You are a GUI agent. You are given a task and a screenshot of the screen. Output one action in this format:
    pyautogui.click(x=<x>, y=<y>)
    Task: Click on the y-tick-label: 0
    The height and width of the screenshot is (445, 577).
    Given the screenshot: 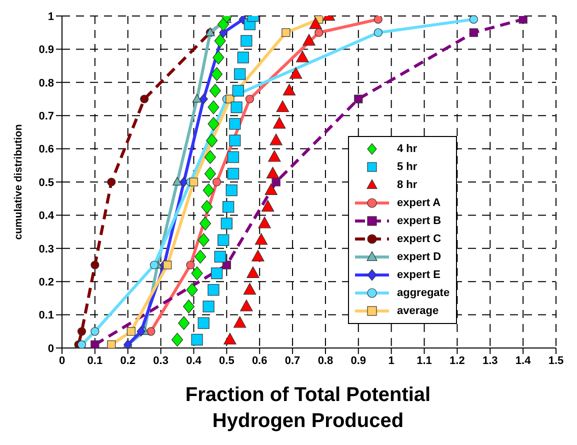 What is the action you would take?
    pyautogui.click(x=51, y=348)
    